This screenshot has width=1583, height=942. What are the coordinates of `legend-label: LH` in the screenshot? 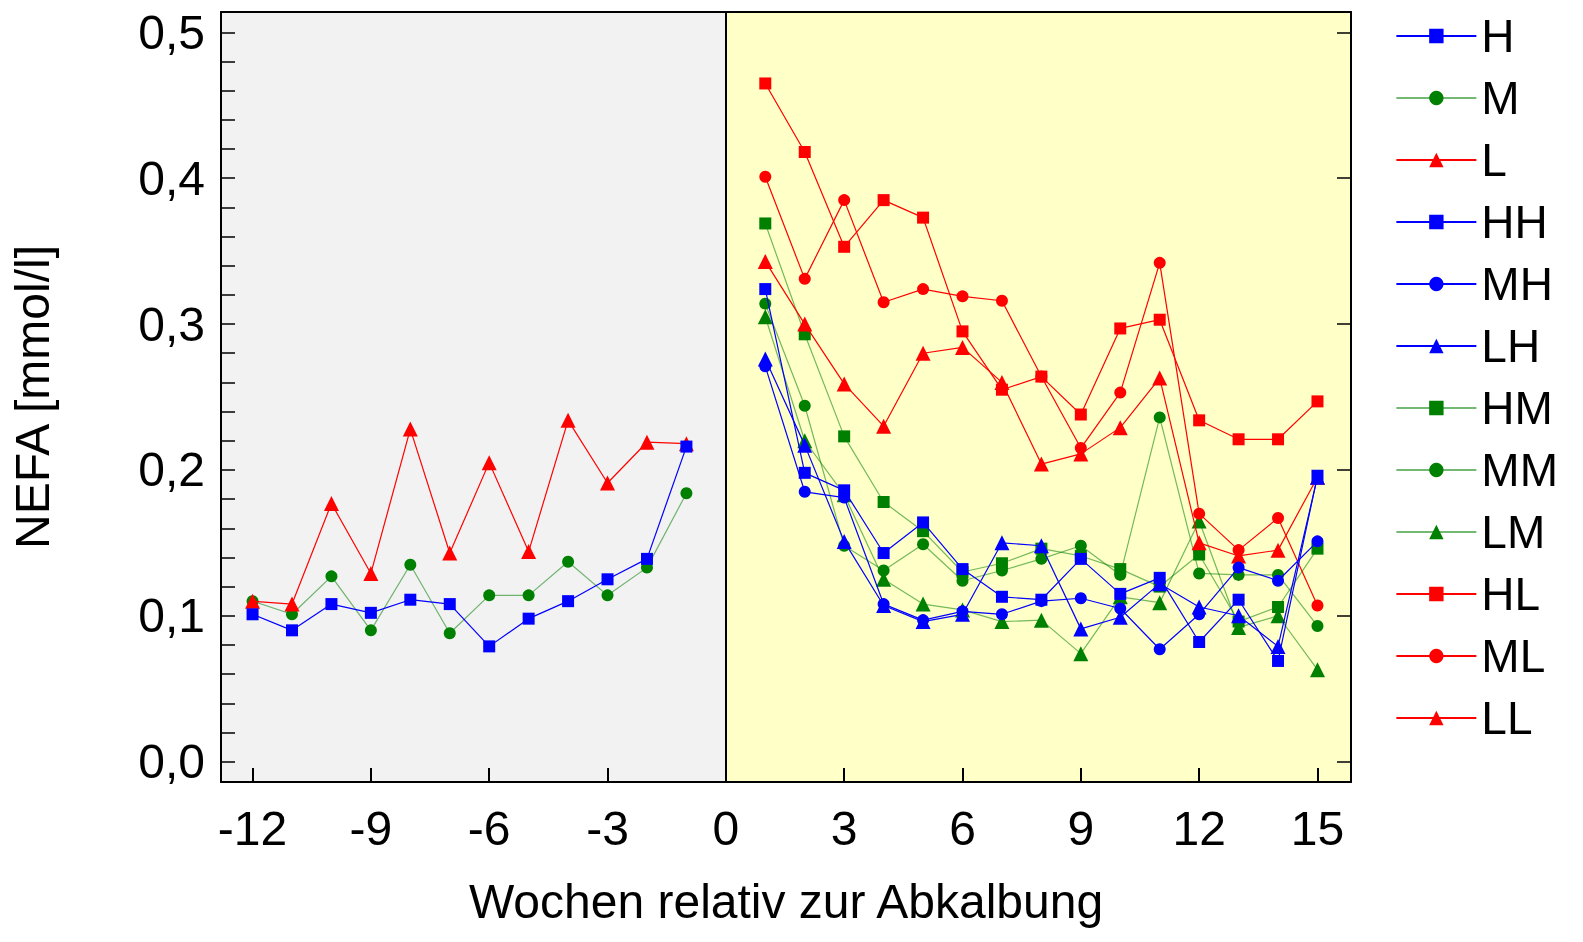 It's located at (1511, 346).